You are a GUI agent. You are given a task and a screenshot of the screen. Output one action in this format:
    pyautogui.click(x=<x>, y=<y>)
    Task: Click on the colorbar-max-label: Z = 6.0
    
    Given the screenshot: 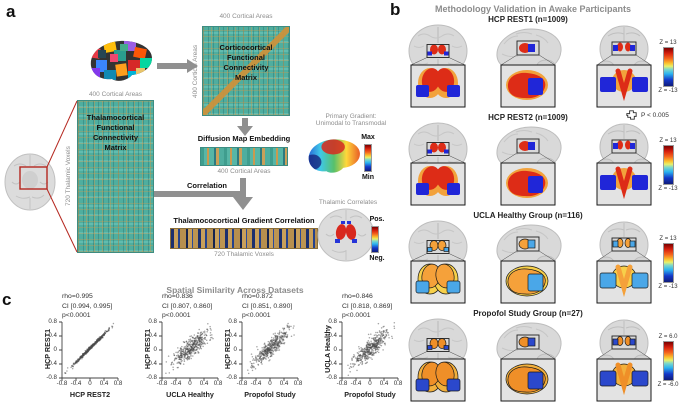 What is the action you would take?
    pyautogui.click(x=668, y=337)
    